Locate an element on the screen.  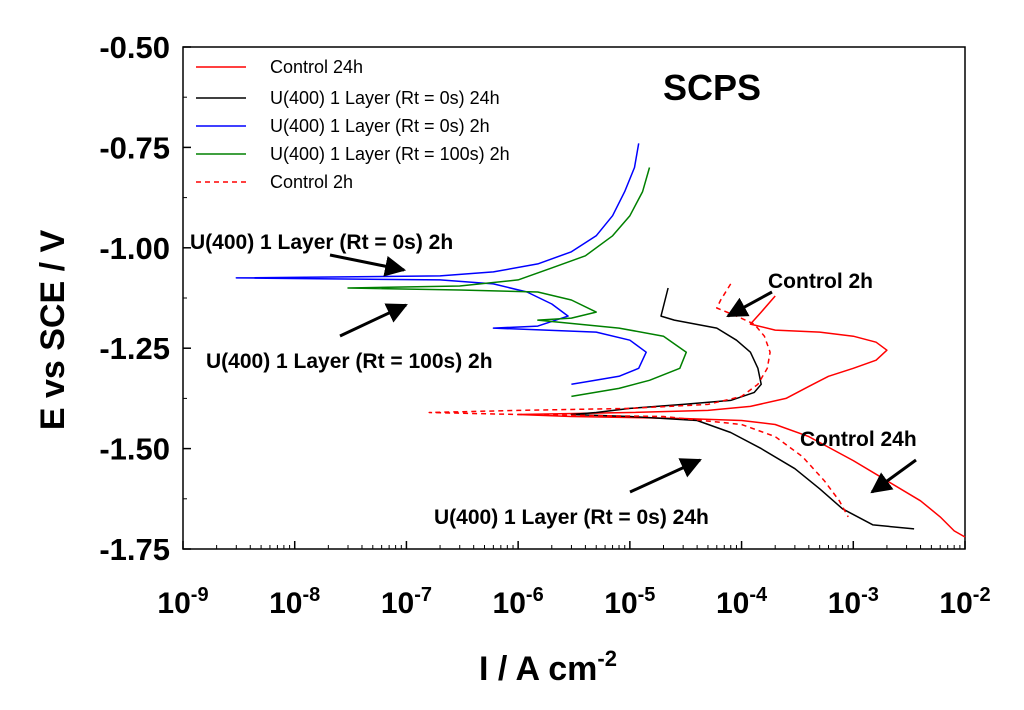
y-axis-ticks: -0.50 -0.75 -1.00 -1.25 -1.50 -1.75 is located at coordinates (145, 298).